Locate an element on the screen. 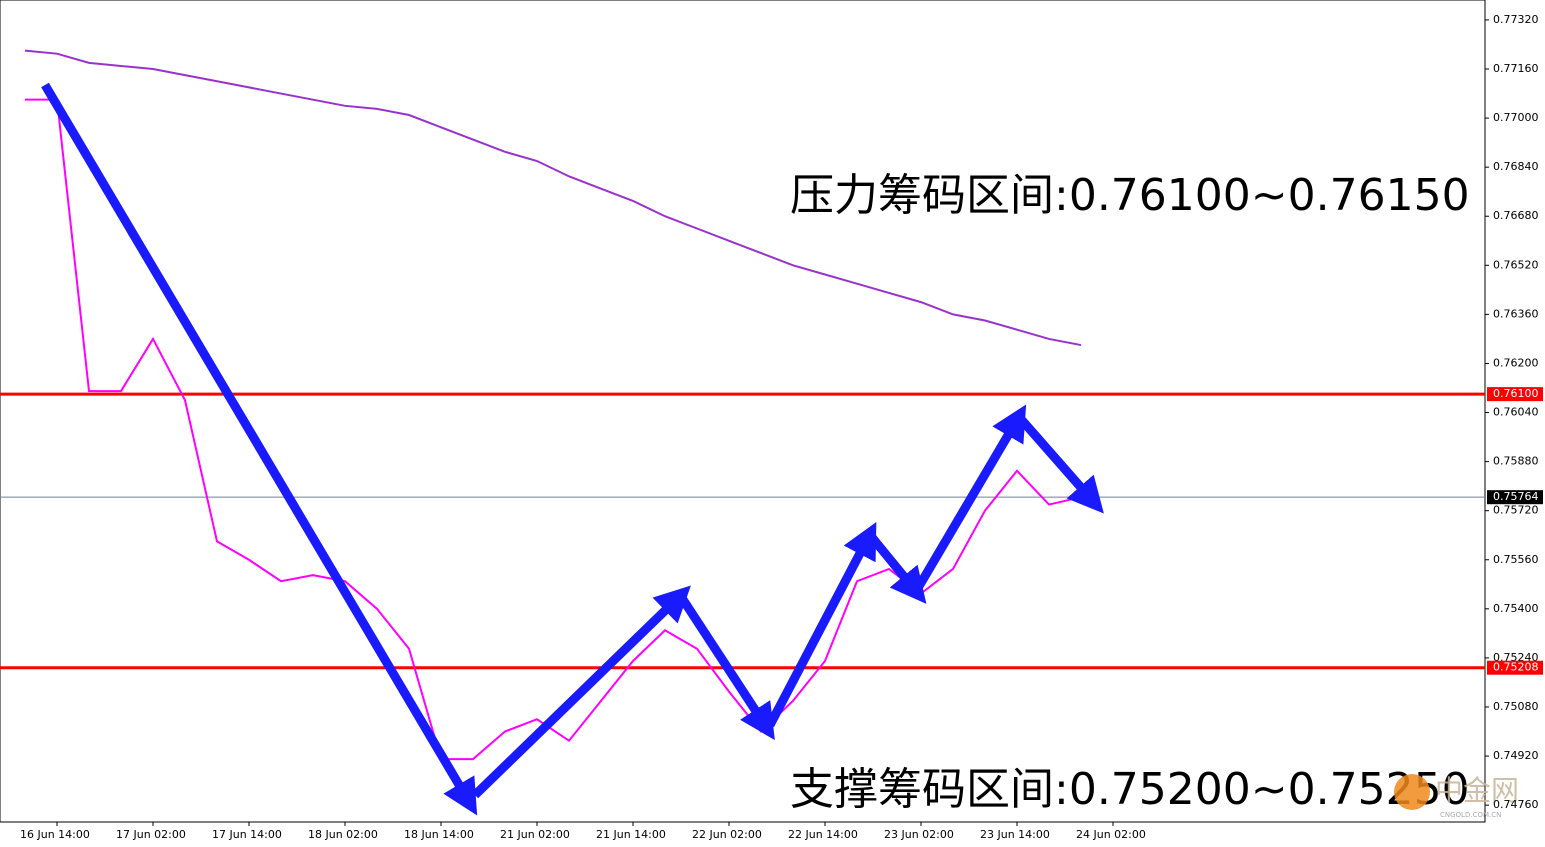 The width and height of the screenshot is (1545, 847). price-label: 0.75764 is located at coordinates (1516, 496).